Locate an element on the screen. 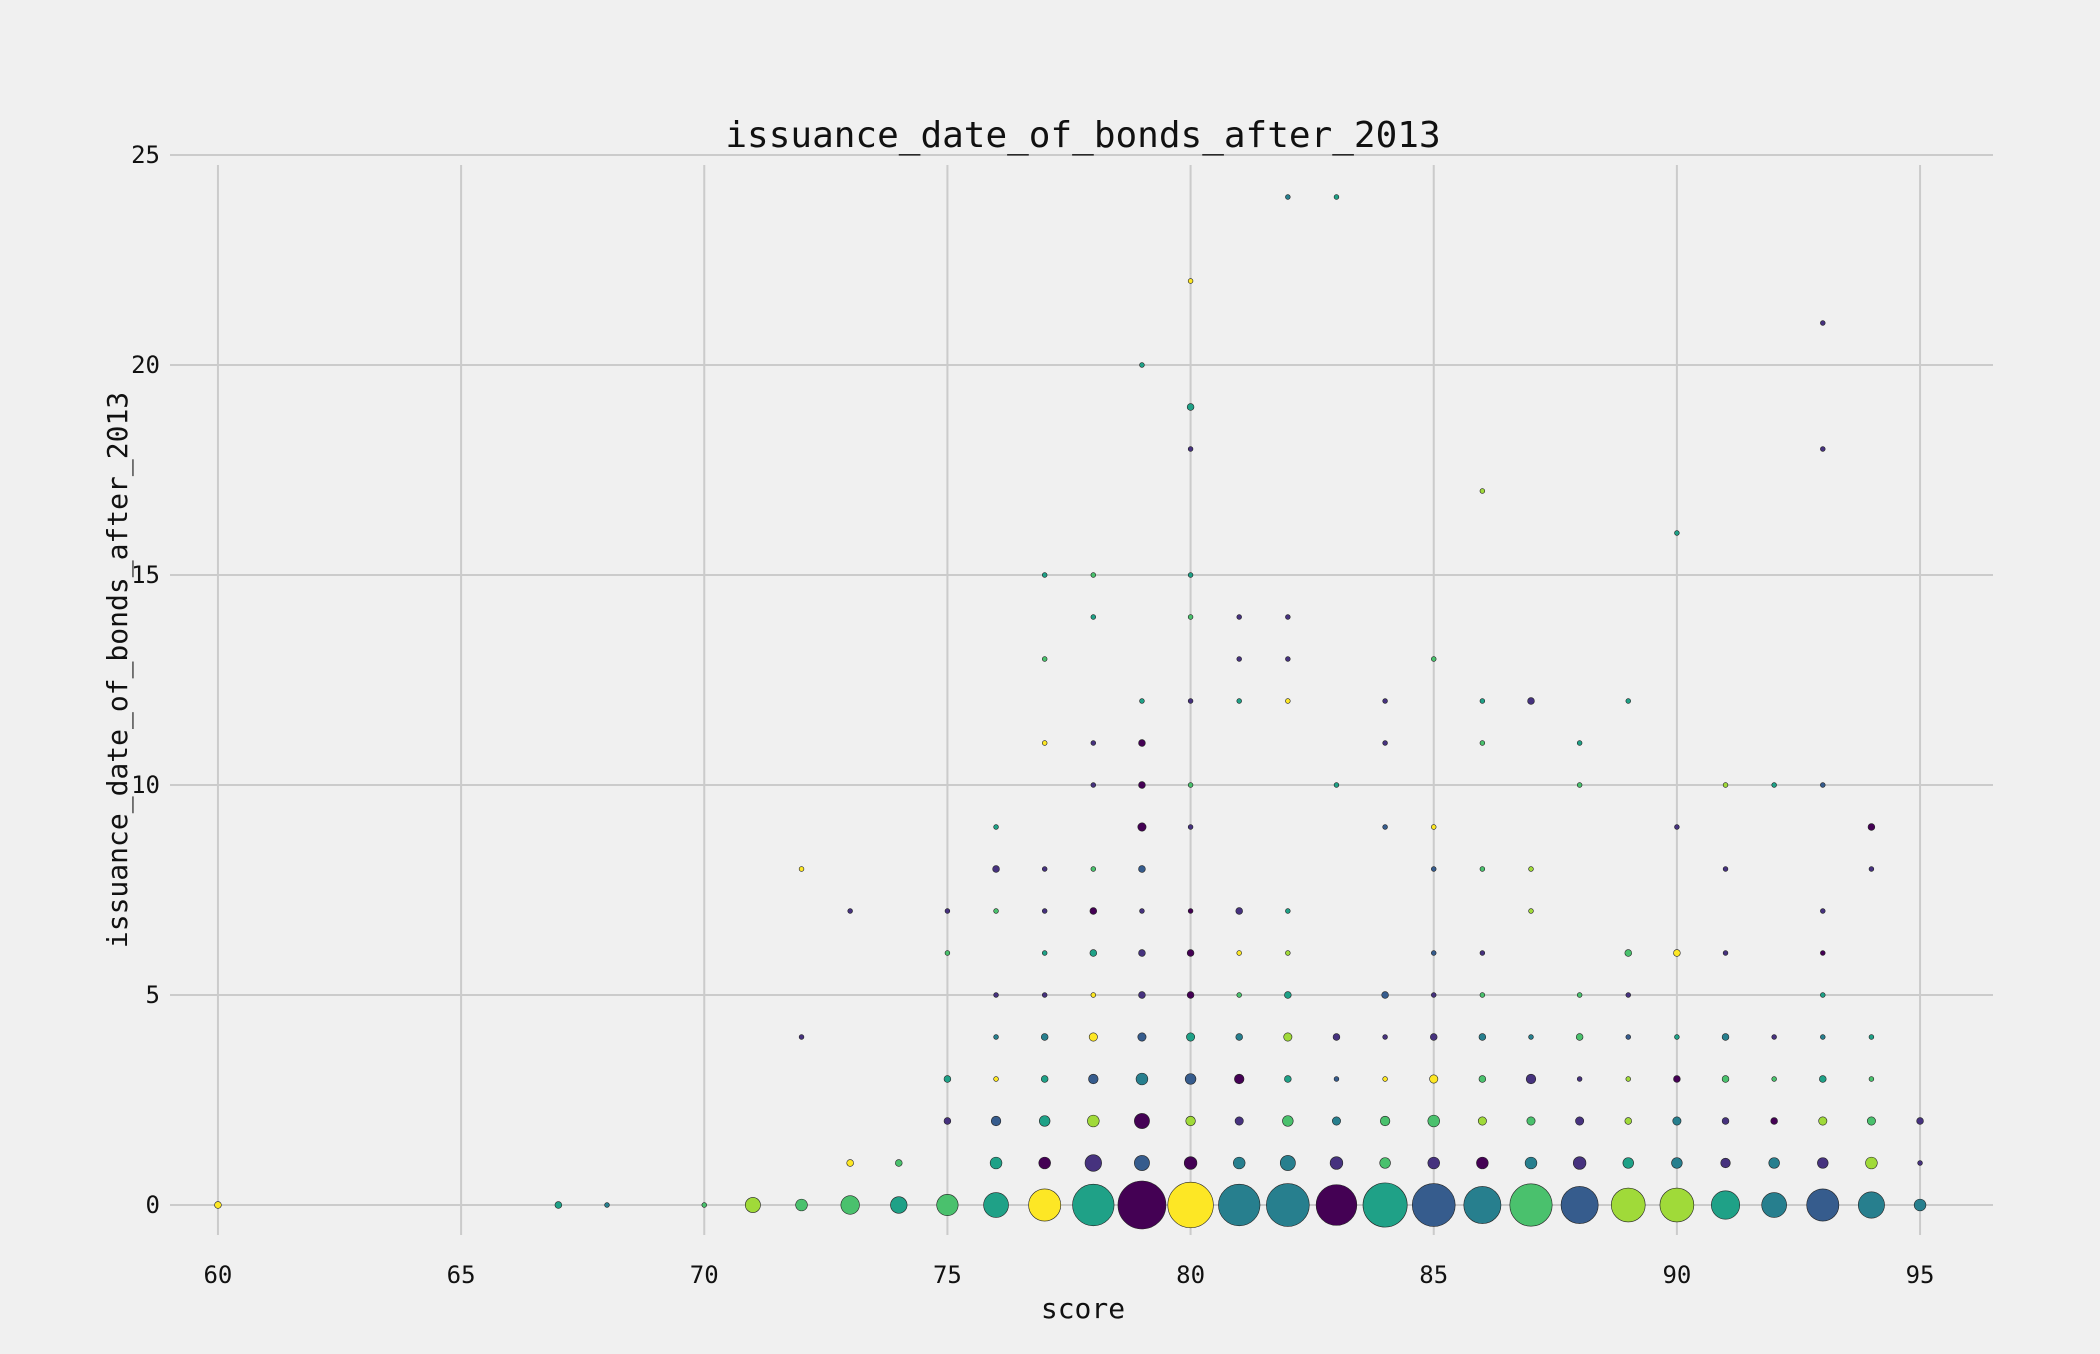  x-axis-label: score is located at coordinates (1083, 1308).